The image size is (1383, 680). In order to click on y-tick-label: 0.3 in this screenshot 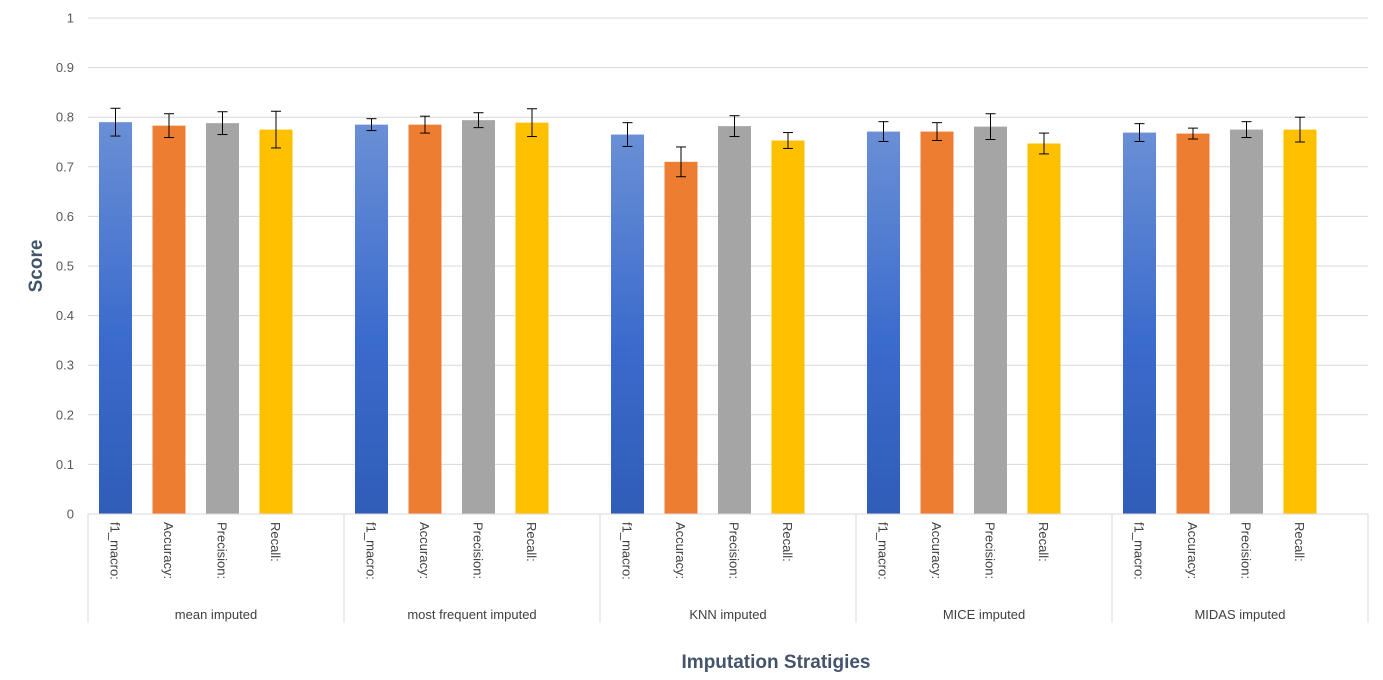, I will do `click(65, 365)`.